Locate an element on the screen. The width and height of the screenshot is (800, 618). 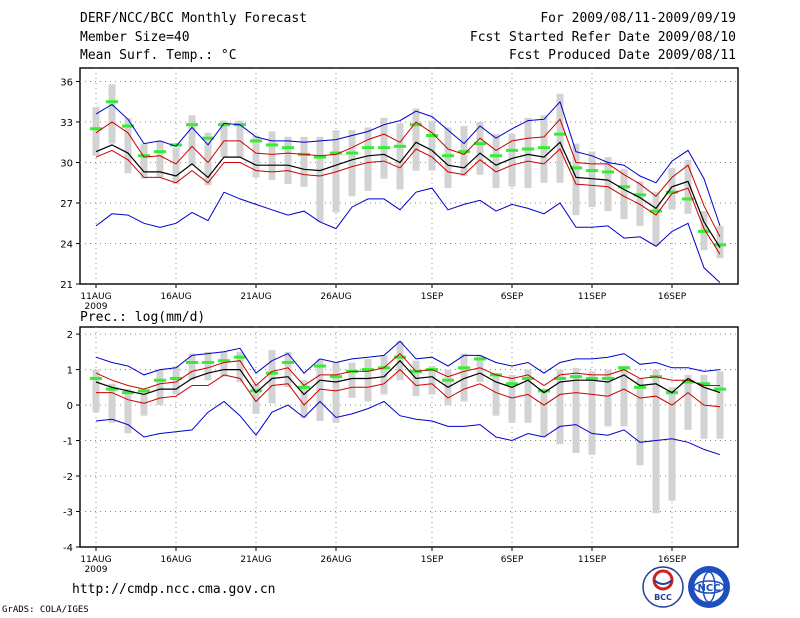
x-tick-label: 16AUG is located at coordinates (175, 297).